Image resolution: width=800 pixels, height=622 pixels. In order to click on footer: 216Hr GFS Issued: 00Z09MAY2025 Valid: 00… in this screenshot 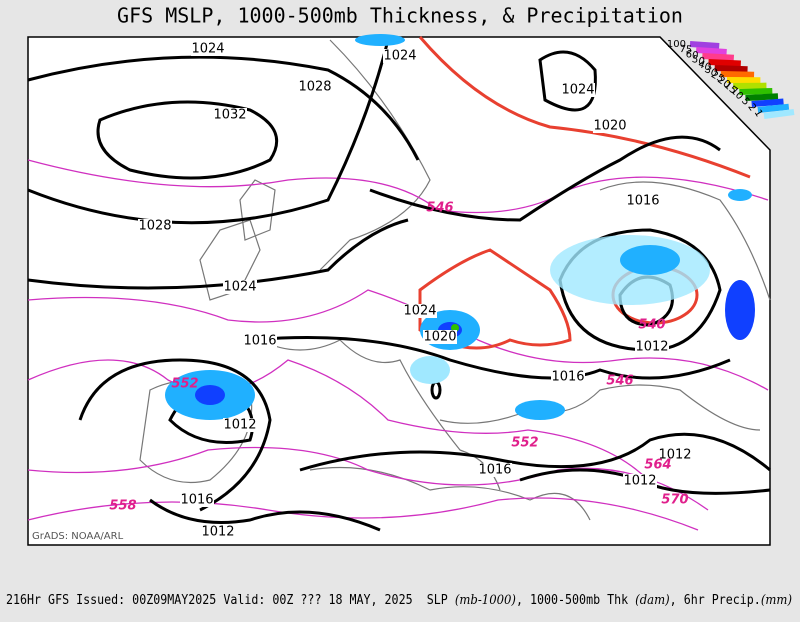, I will do `click(399, 600)`.